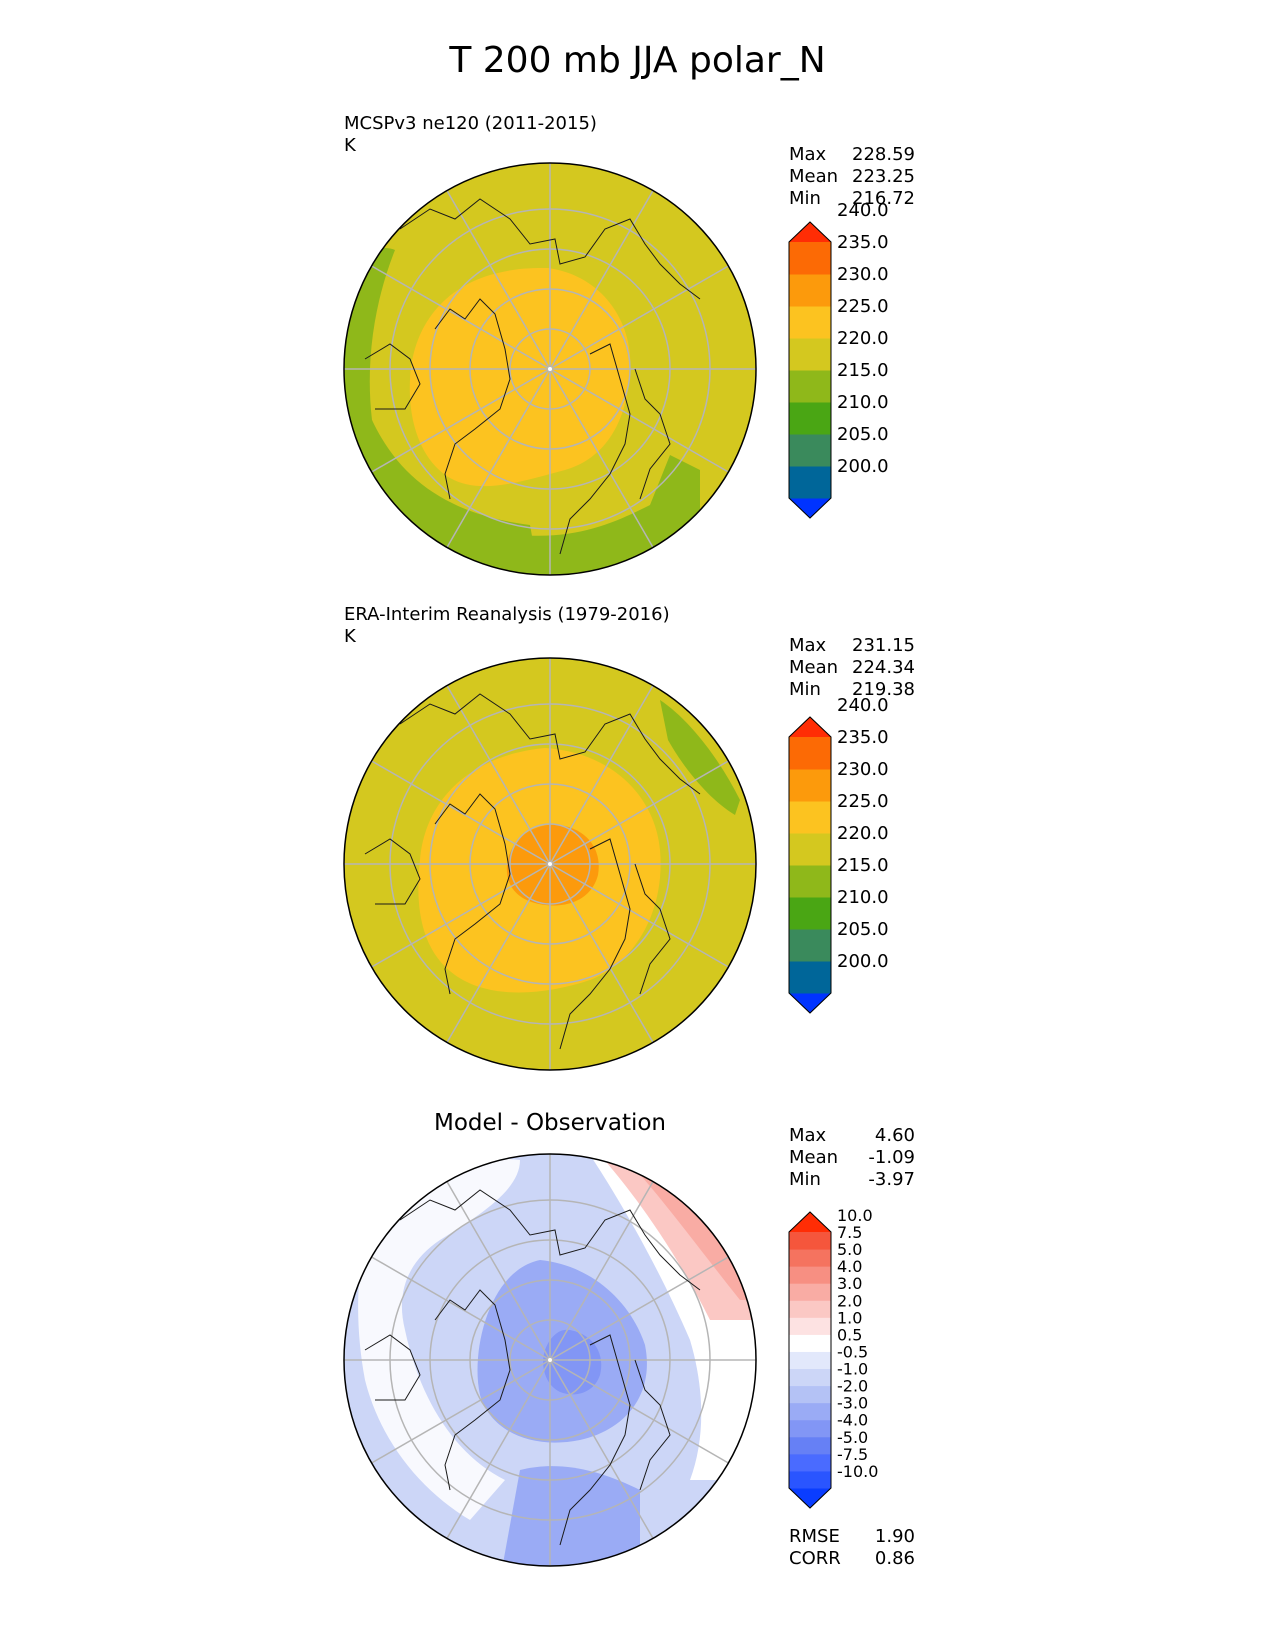  Describe the element at coordinates (852, 176) in the screenshot. I see `panel1-stats: Max 228.59 Mean 223.25 Min 216.72` at that location.